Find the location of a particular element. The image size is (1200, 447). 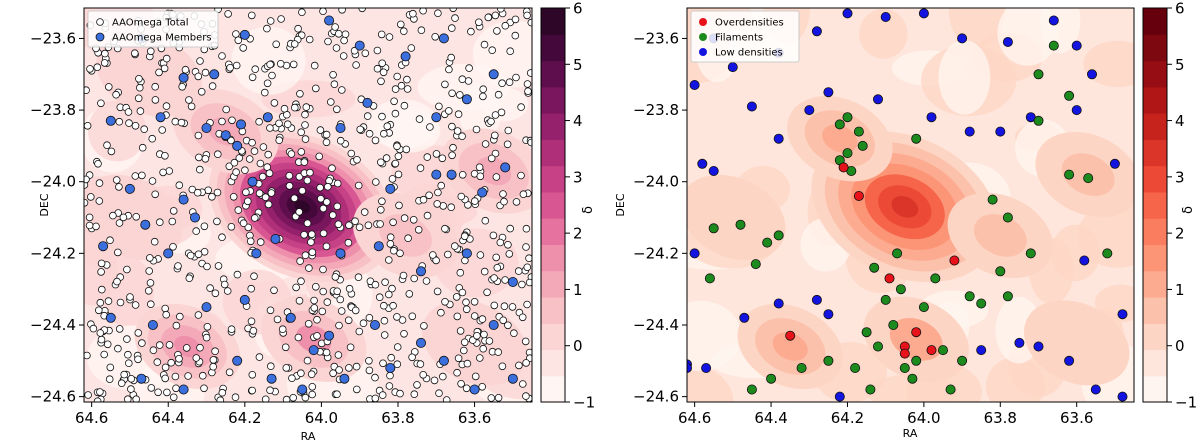

x-tick-label: 64.2 is located at coordinates (847, 418).